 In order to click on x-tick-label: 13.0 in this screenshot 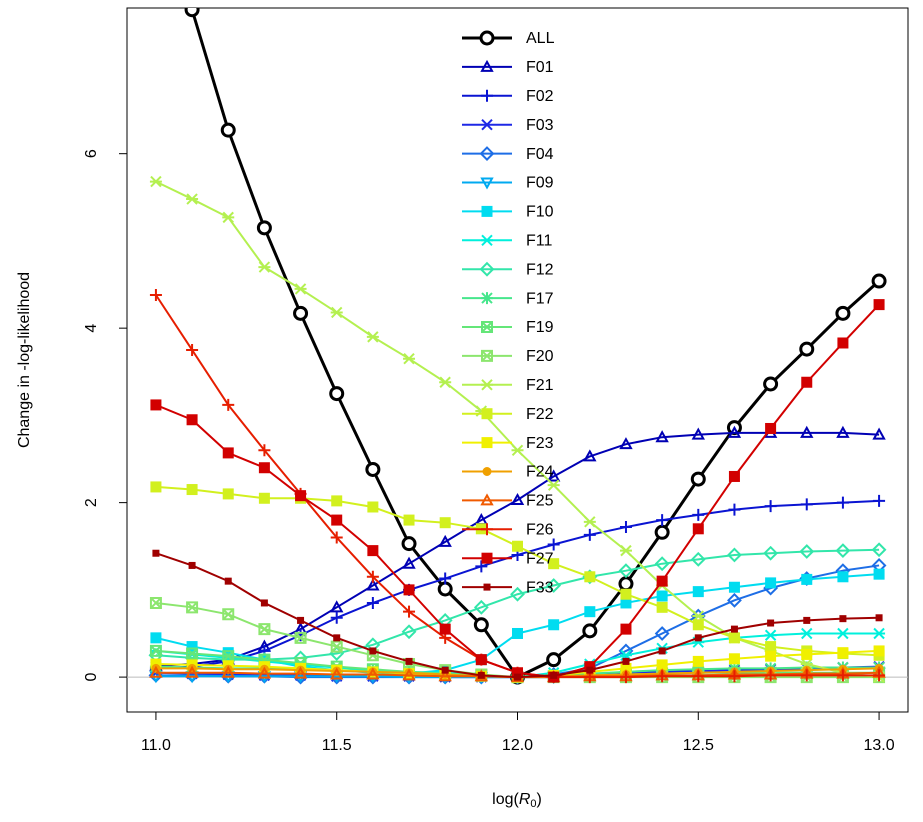, I will do `click(879, 745)`.